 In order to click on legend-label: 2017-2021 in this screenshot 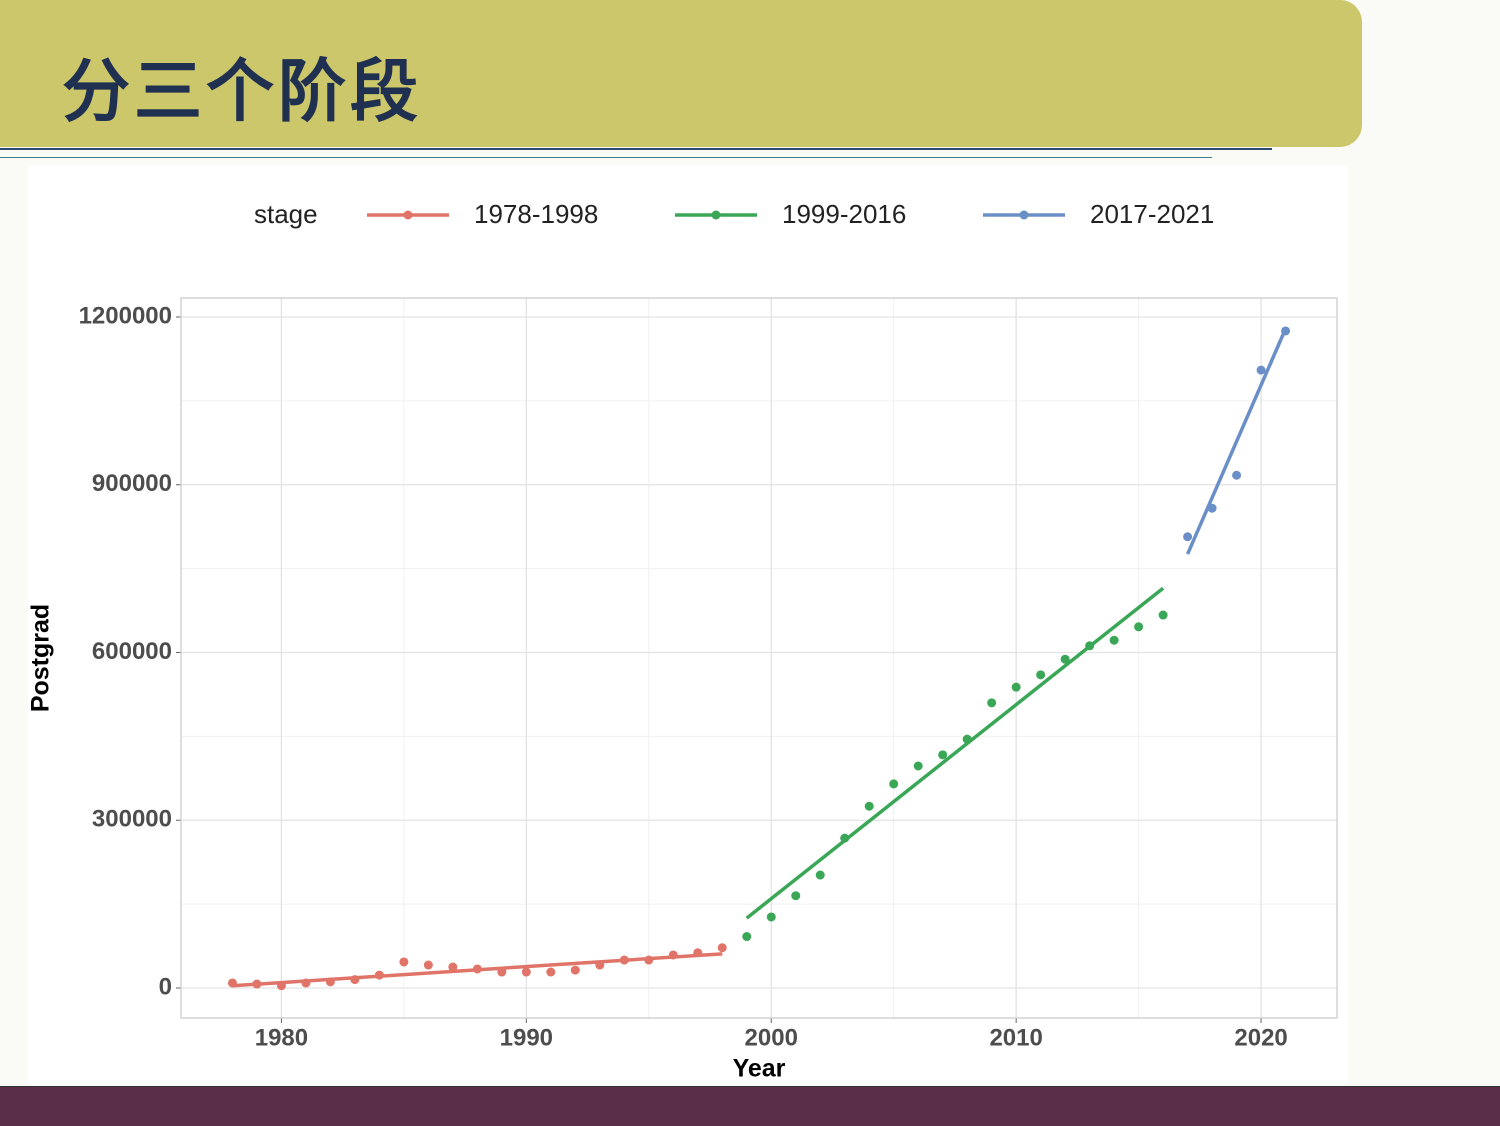, I will do `click(1152, 214)`.